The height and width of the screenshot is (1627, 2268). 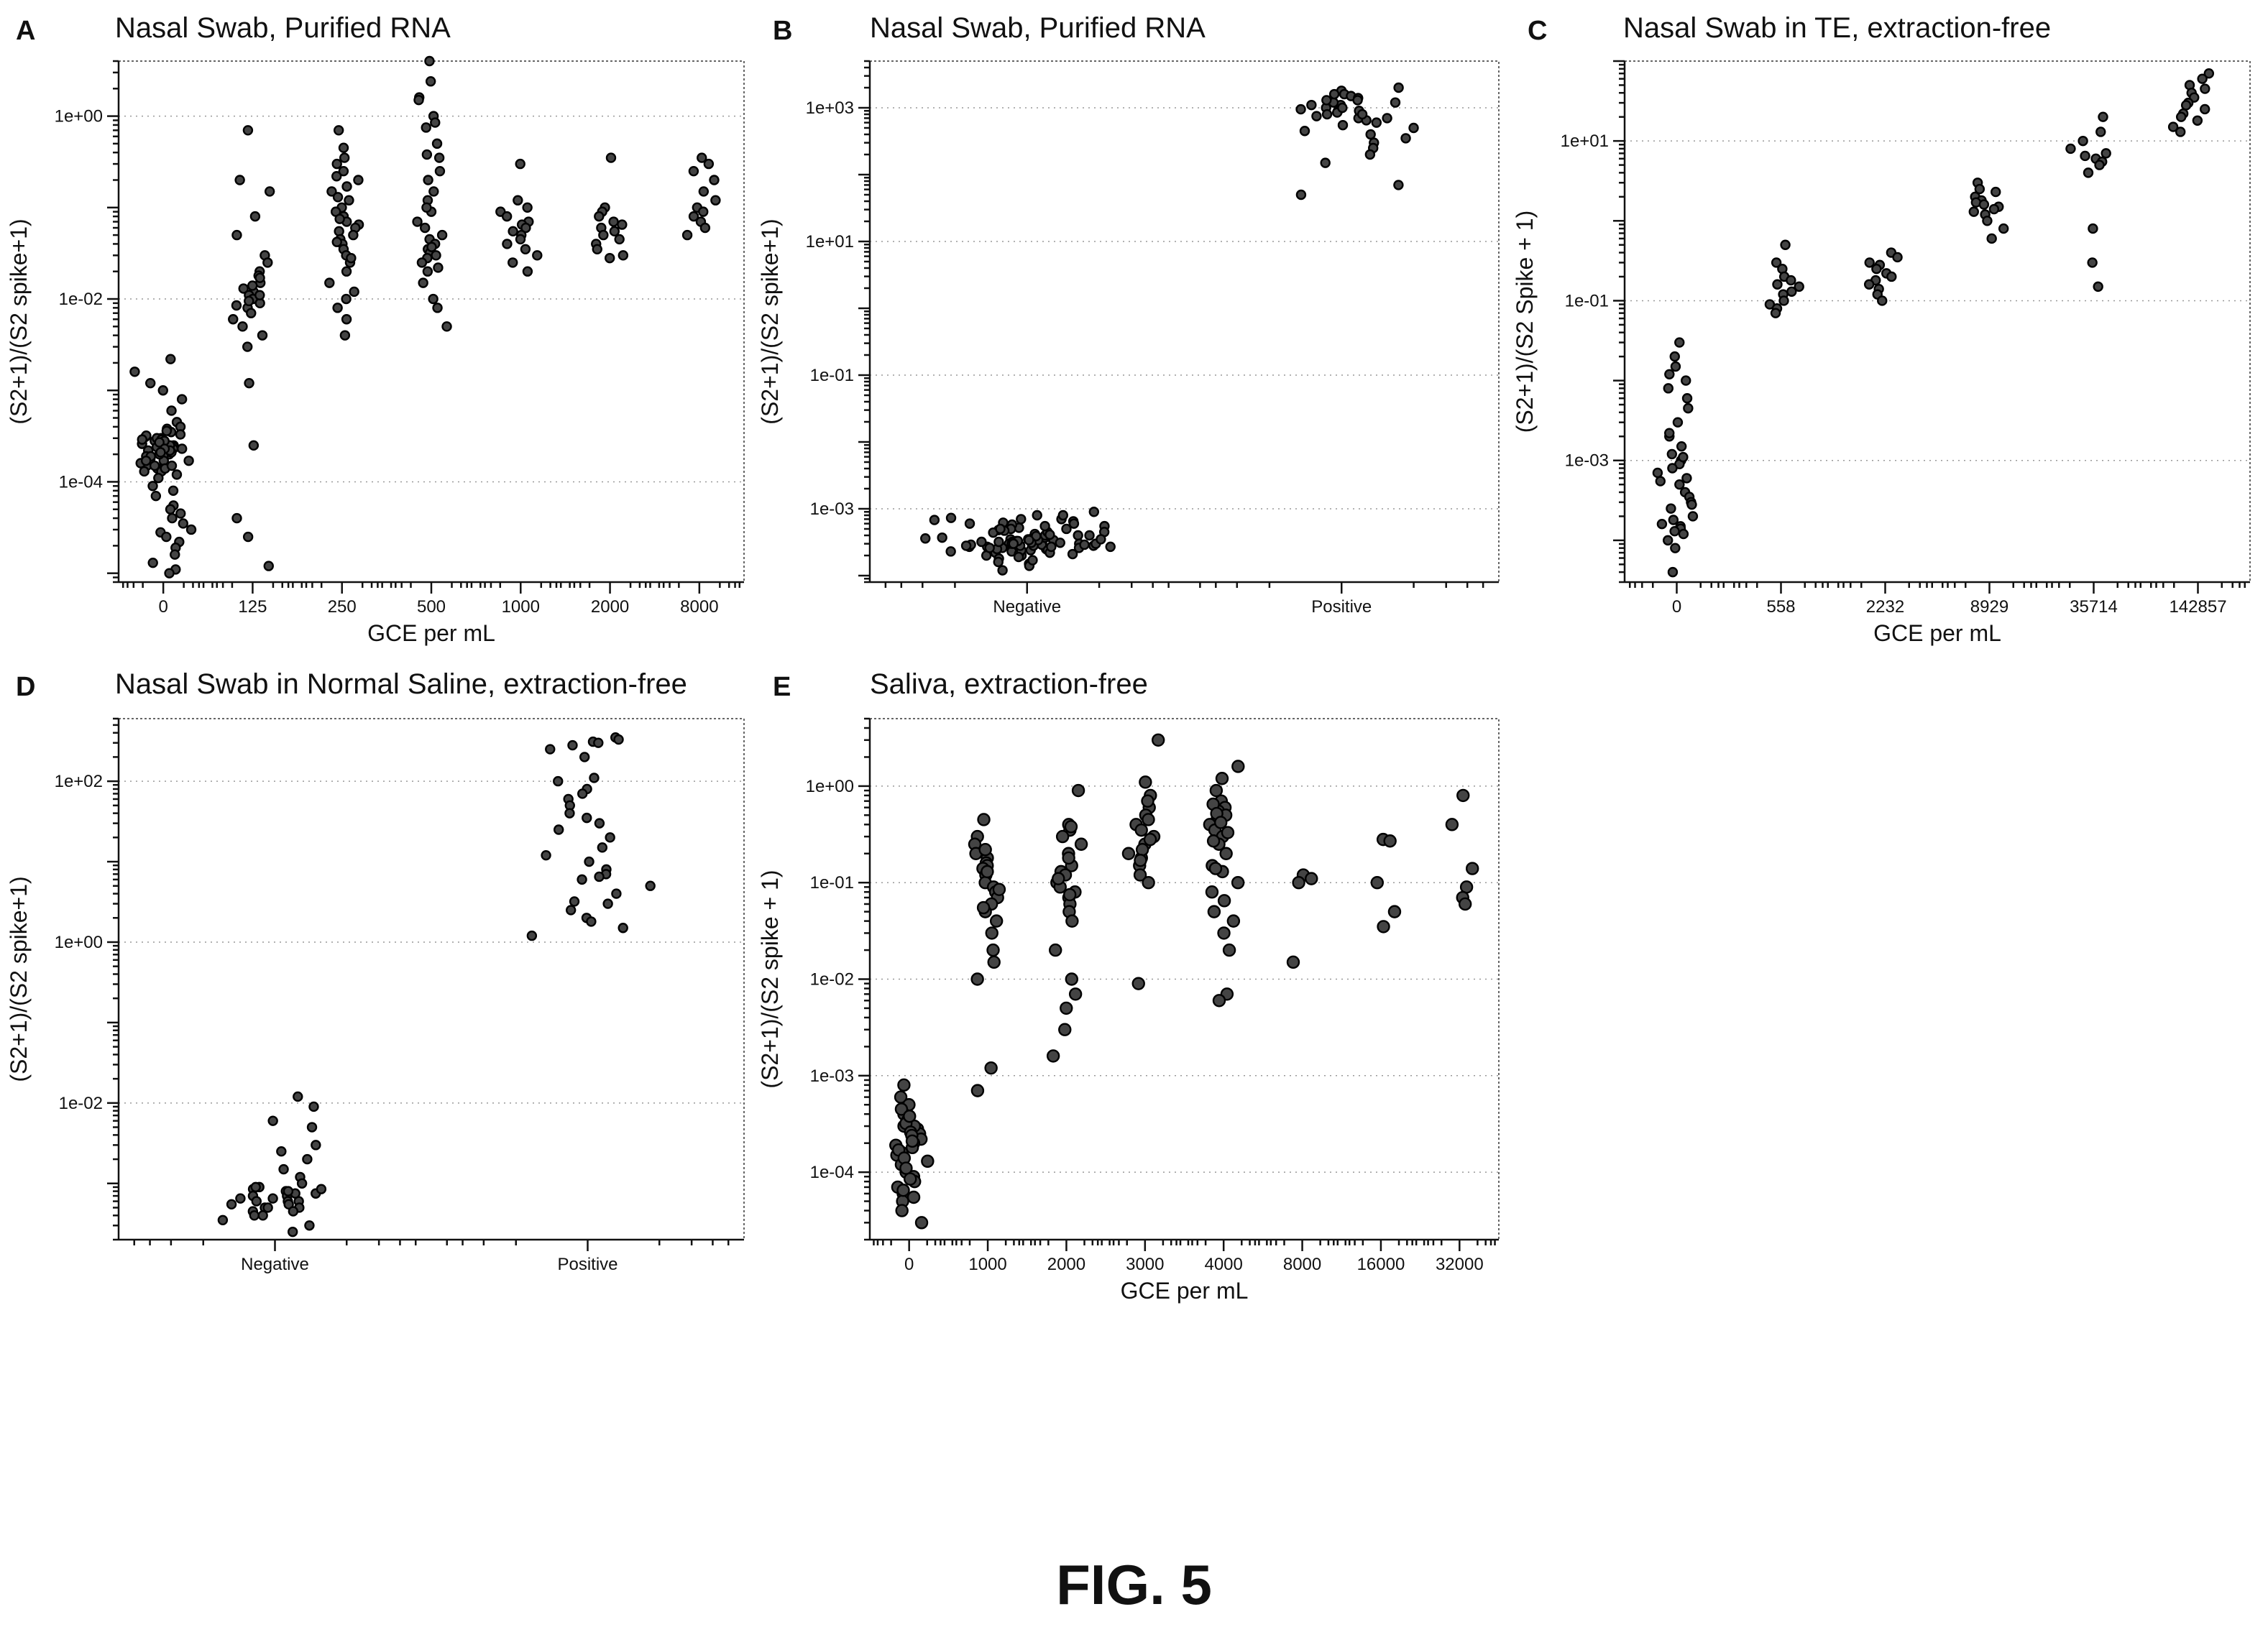 What do you see at coordinates (162, 607) in the screenshot?
I see `x-tick-label: 0` at bounding box center [162, 607].